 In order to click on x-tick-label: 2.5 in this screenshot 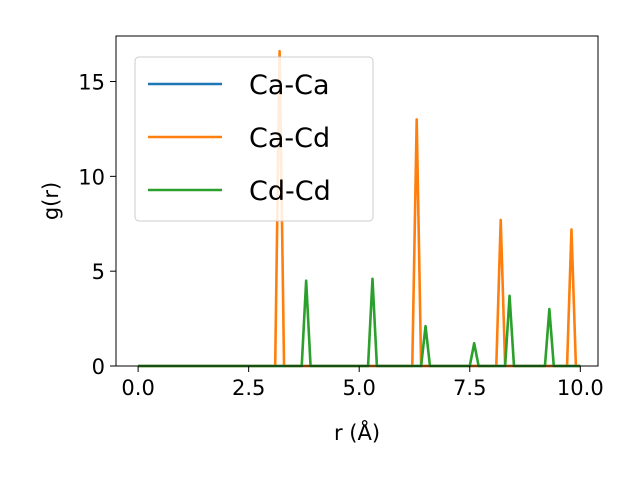, I will do `click(248, 388)`.